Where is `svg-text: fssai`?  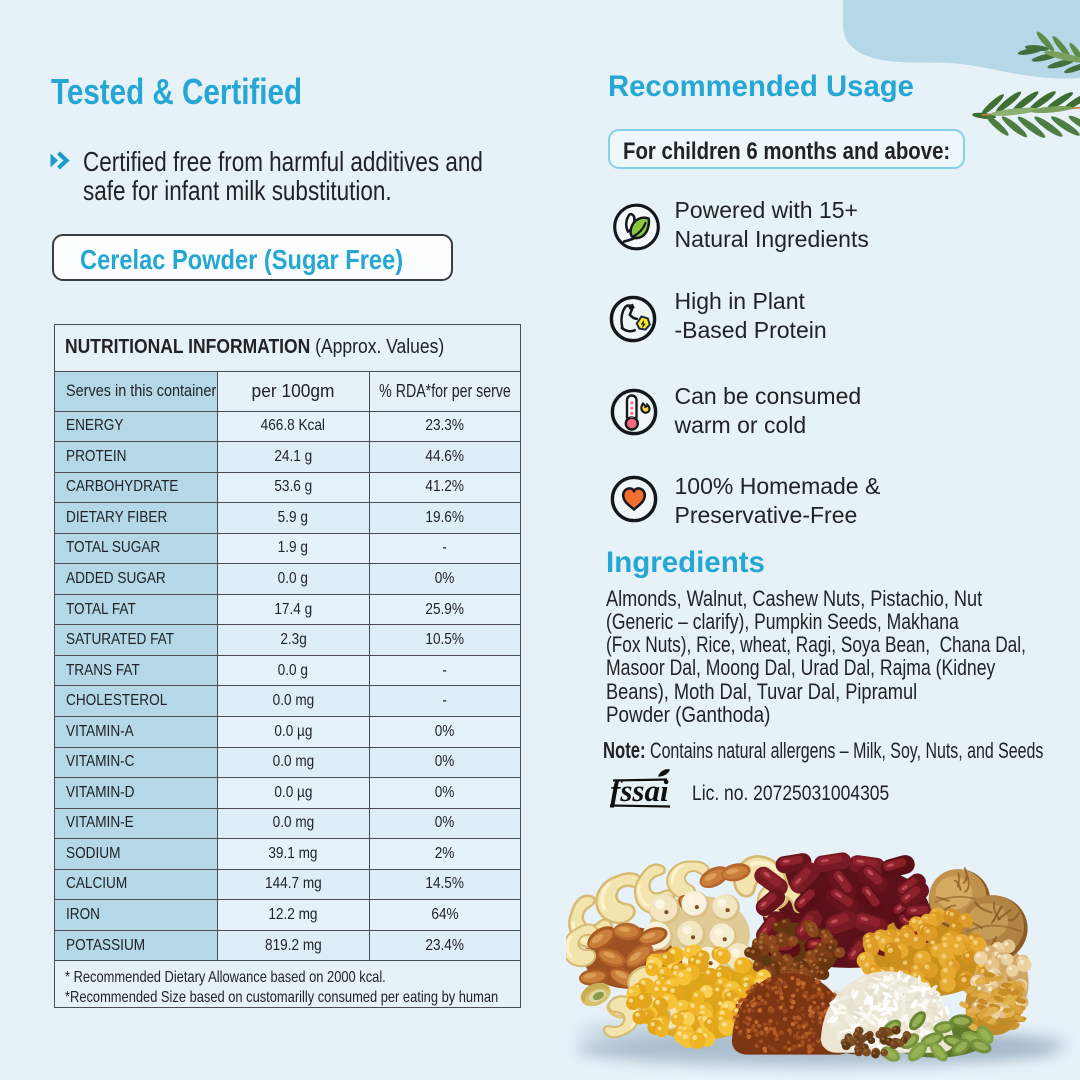 svg-text: fssai is located at coordinates (639, 790).